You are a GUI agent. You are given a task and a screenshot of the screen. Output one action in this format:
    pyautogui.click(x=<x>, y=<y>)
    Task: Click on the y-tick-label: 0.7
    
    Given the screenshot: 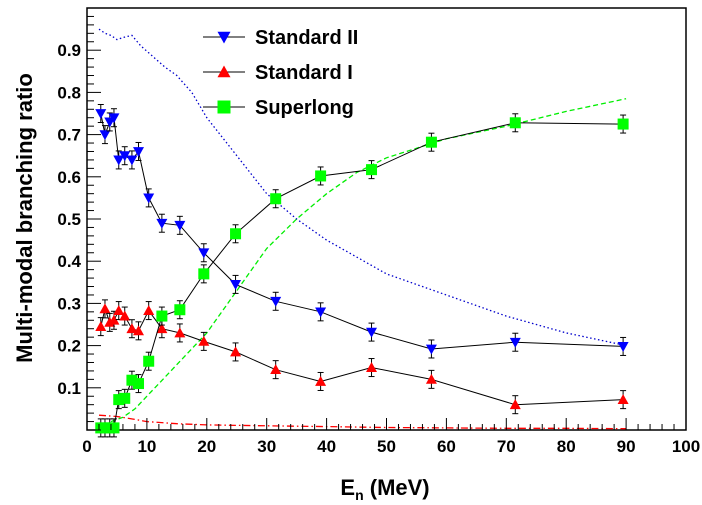 What is the action you would take?
    pyautogui.click(x=69, y=135)
    